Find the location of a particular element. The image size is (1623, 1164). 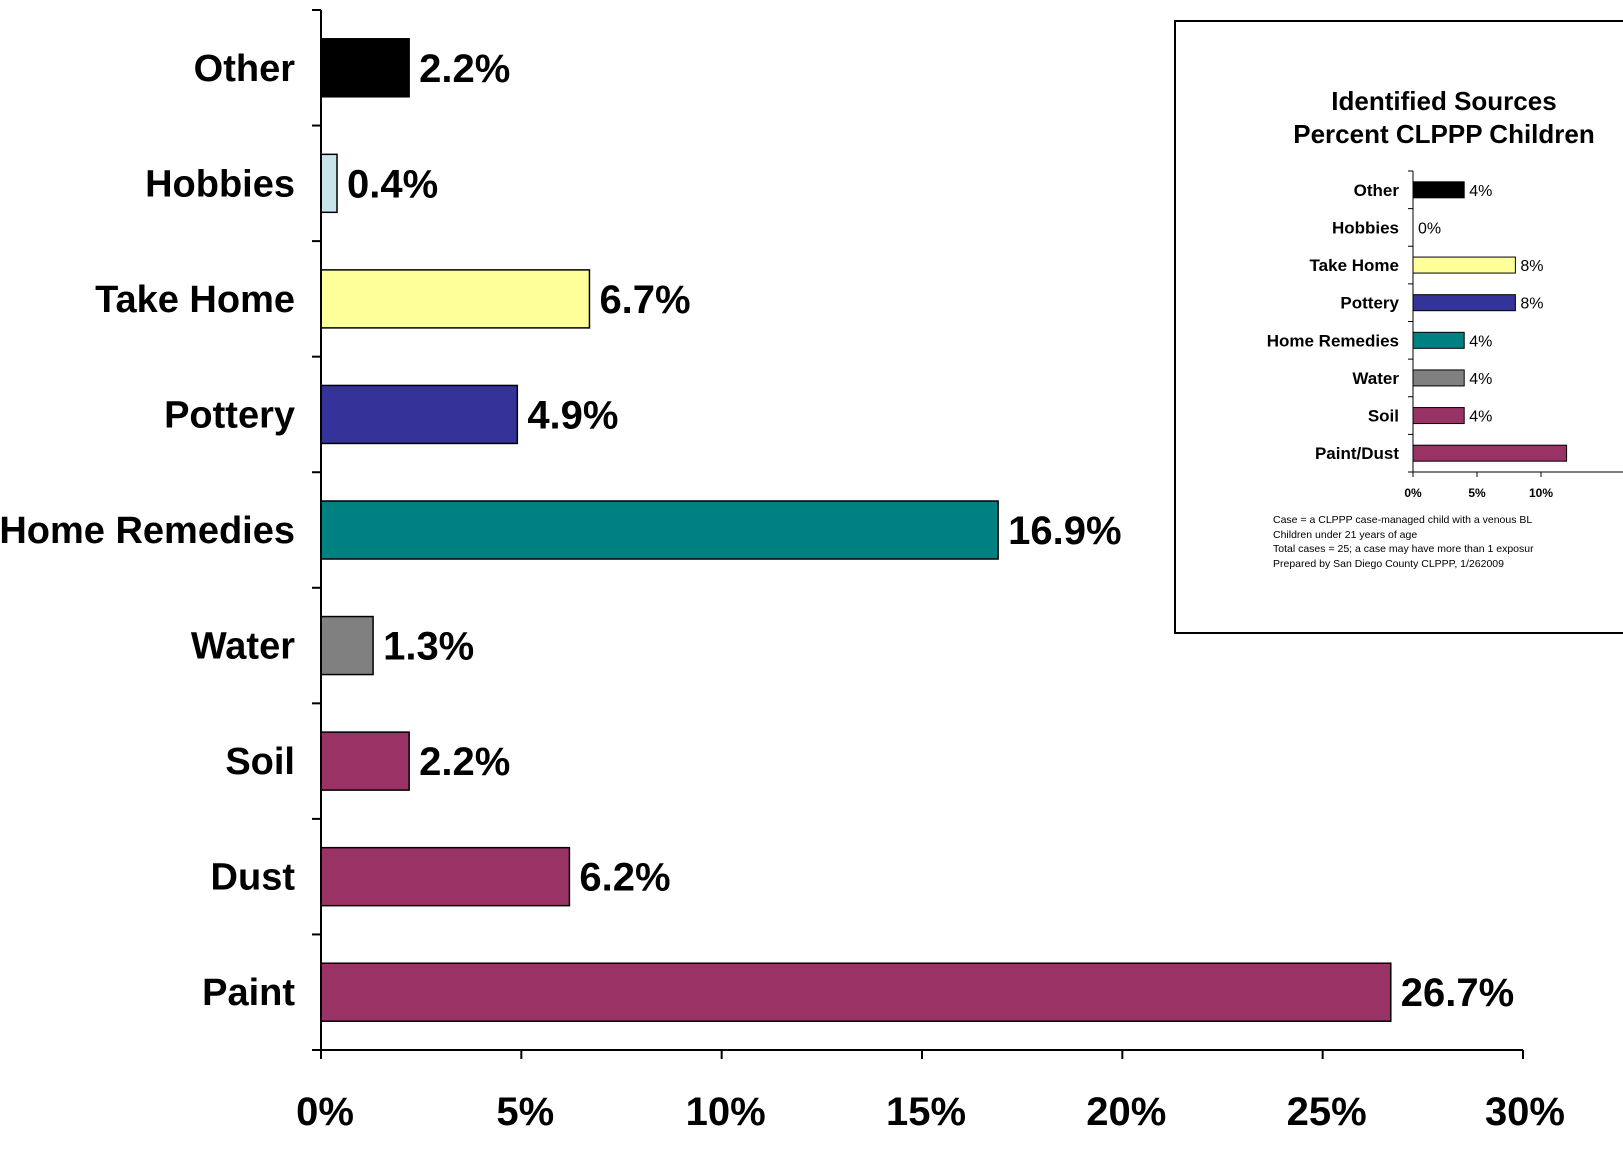

value-label-water: 1.3% is located at coordinates (428, 647).